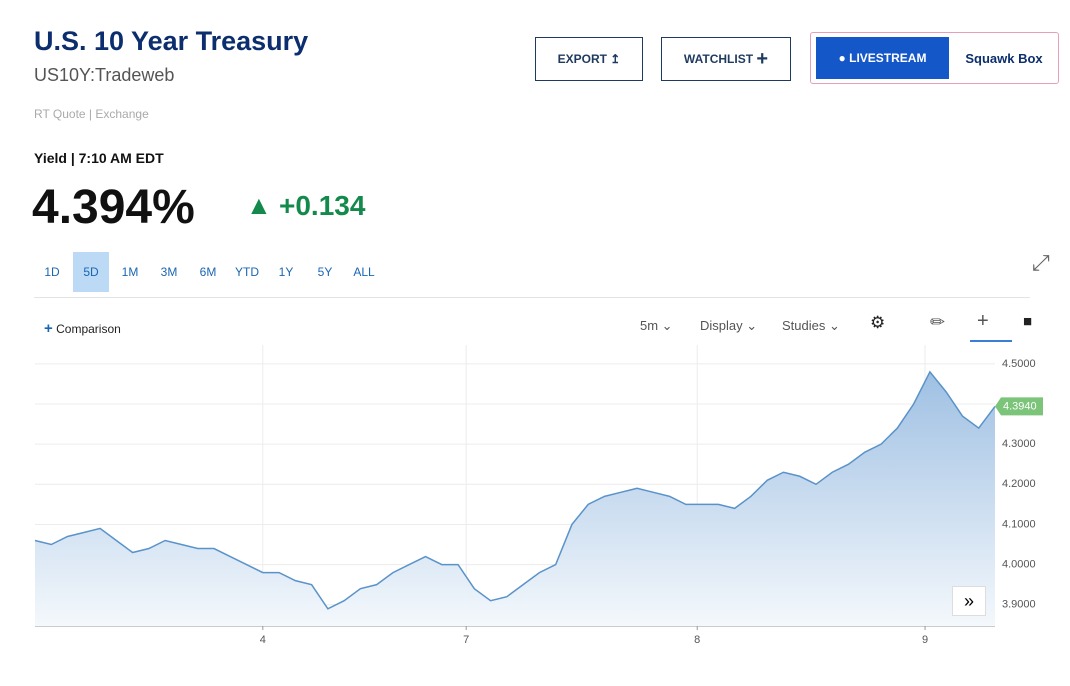 The height and width of the screenshot is (686, 1070). Describe the element at coordinates (169, 272) in the screenshot. I see `range-button: 3M` at that location.